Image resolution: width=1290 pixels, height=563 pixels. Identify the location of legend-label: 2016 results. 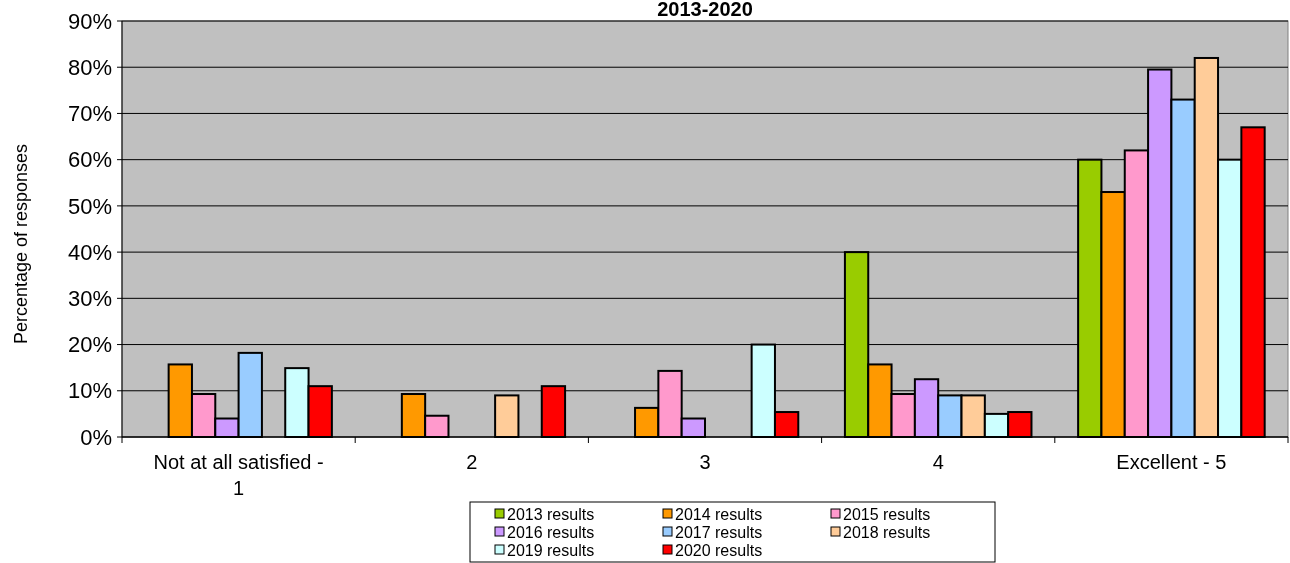
(551, 532).